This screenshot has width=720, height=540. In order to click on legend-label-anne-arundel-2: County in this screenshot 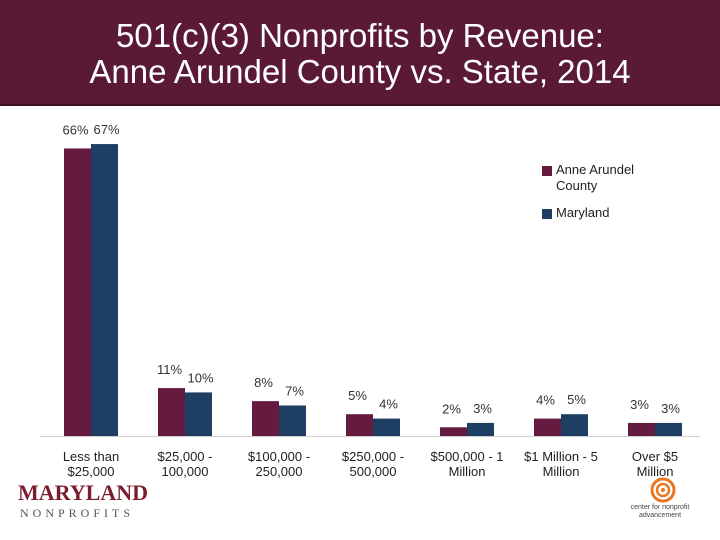, I will do `click(577, 185)`.